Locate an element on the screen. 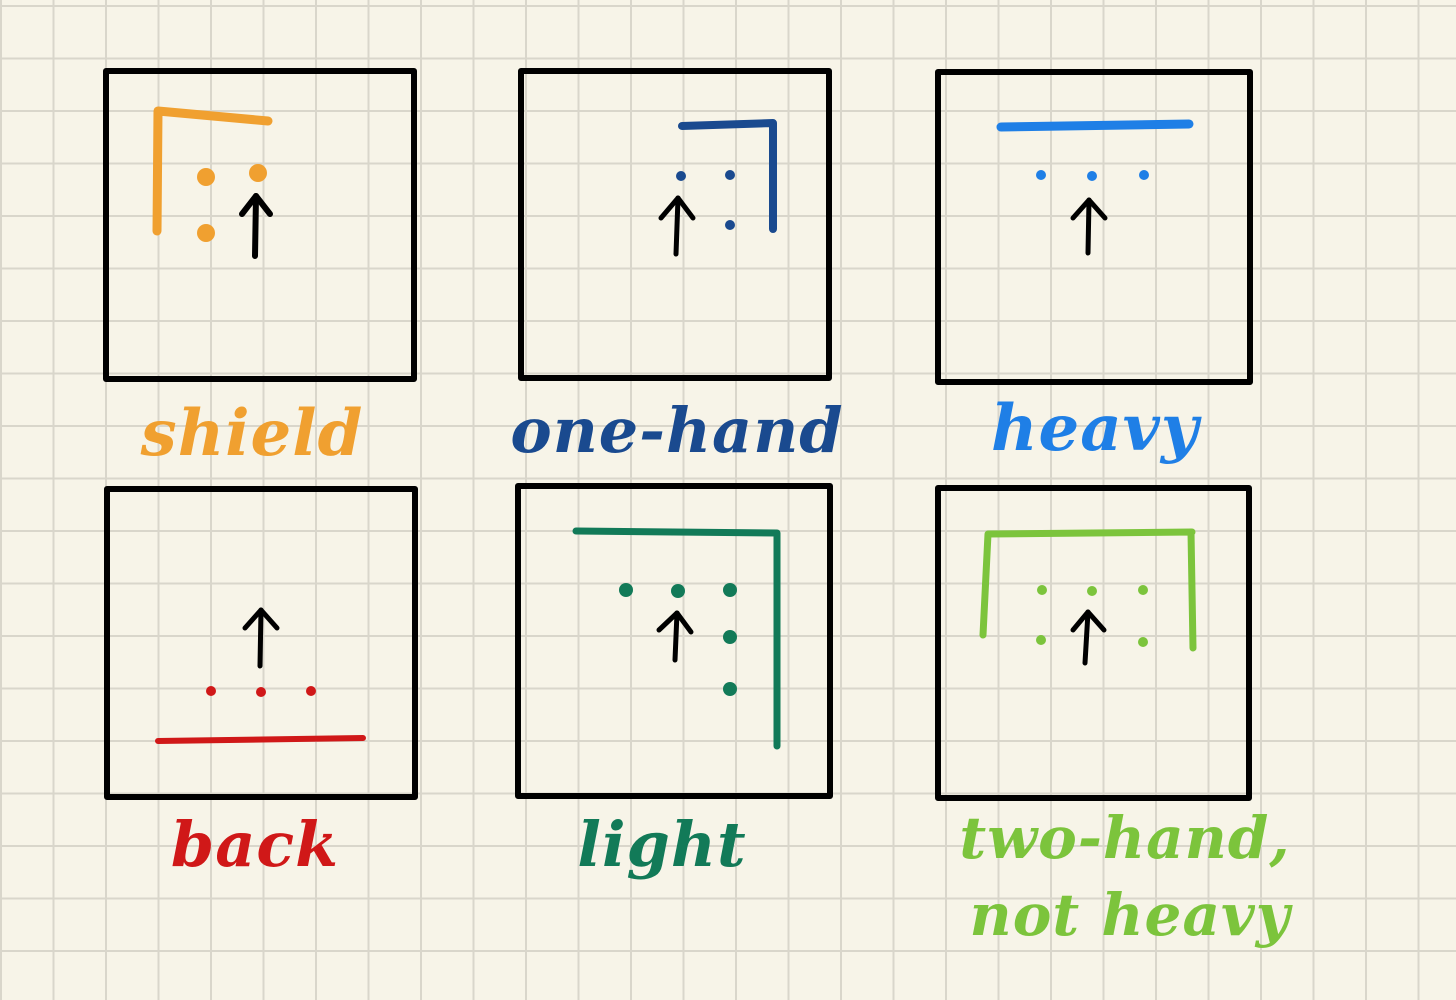 This screenshot has width=1456, height=1000. light-dots is located at coordinates (678, 639).